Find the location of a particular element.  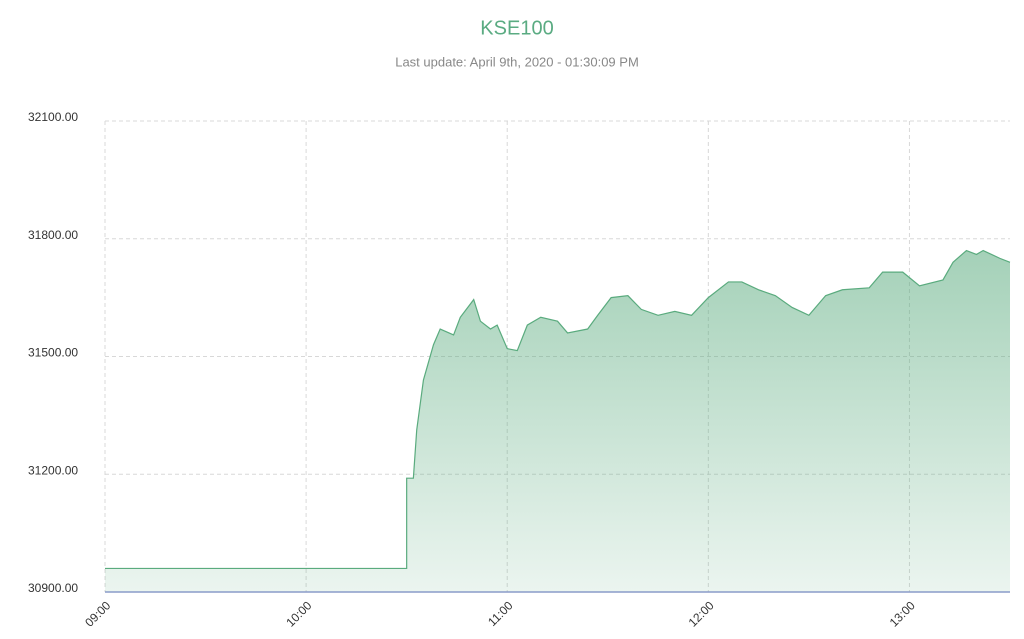

x-tick-label: 12:00 is located at coordinates (701, 613).